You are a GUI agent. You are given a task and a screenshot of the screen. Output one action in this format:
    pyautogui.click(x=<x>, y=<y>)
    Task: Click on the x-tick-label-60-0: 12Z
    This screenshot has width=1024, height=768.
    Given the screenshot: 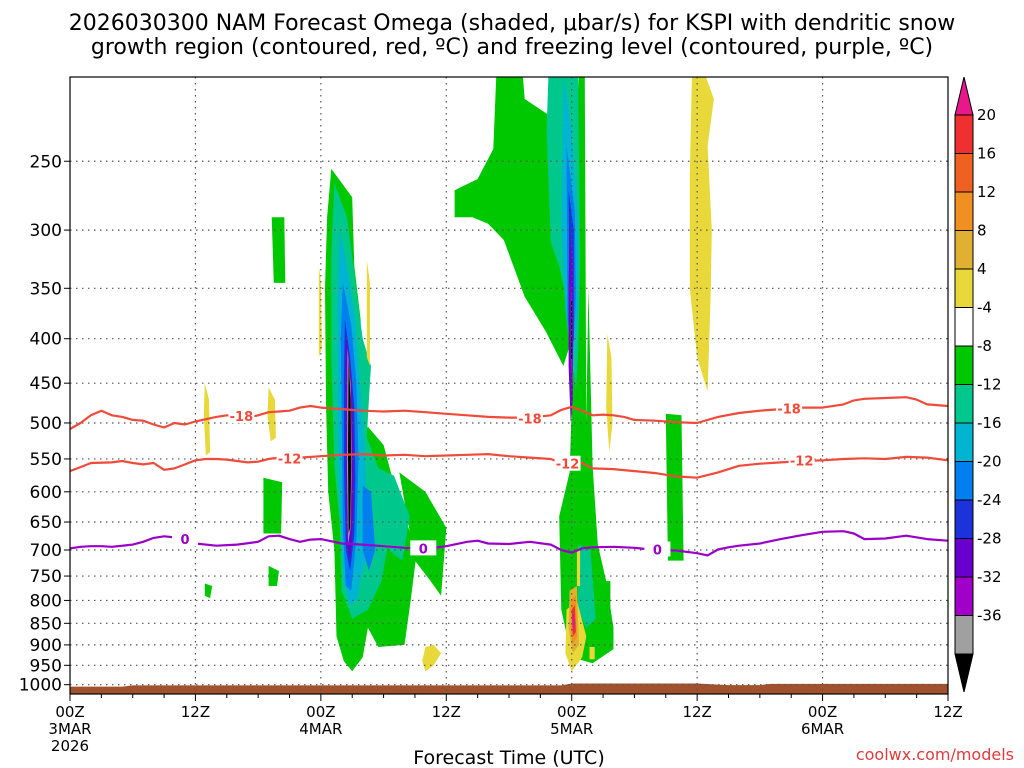 What is the action you would take?
    pyautogui.click(x=696, y=712)
    